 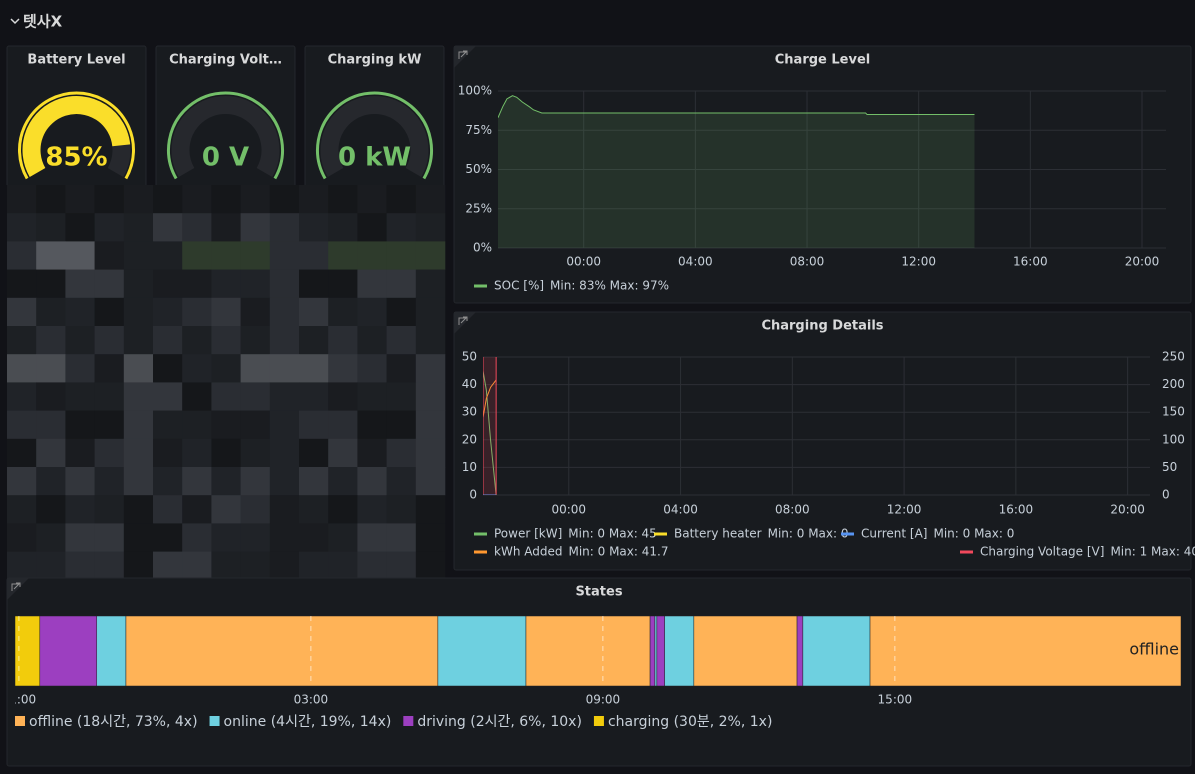 I want to click on timeline: 21:00 03:00 09:00 15:00, so click(x=598, y=661).